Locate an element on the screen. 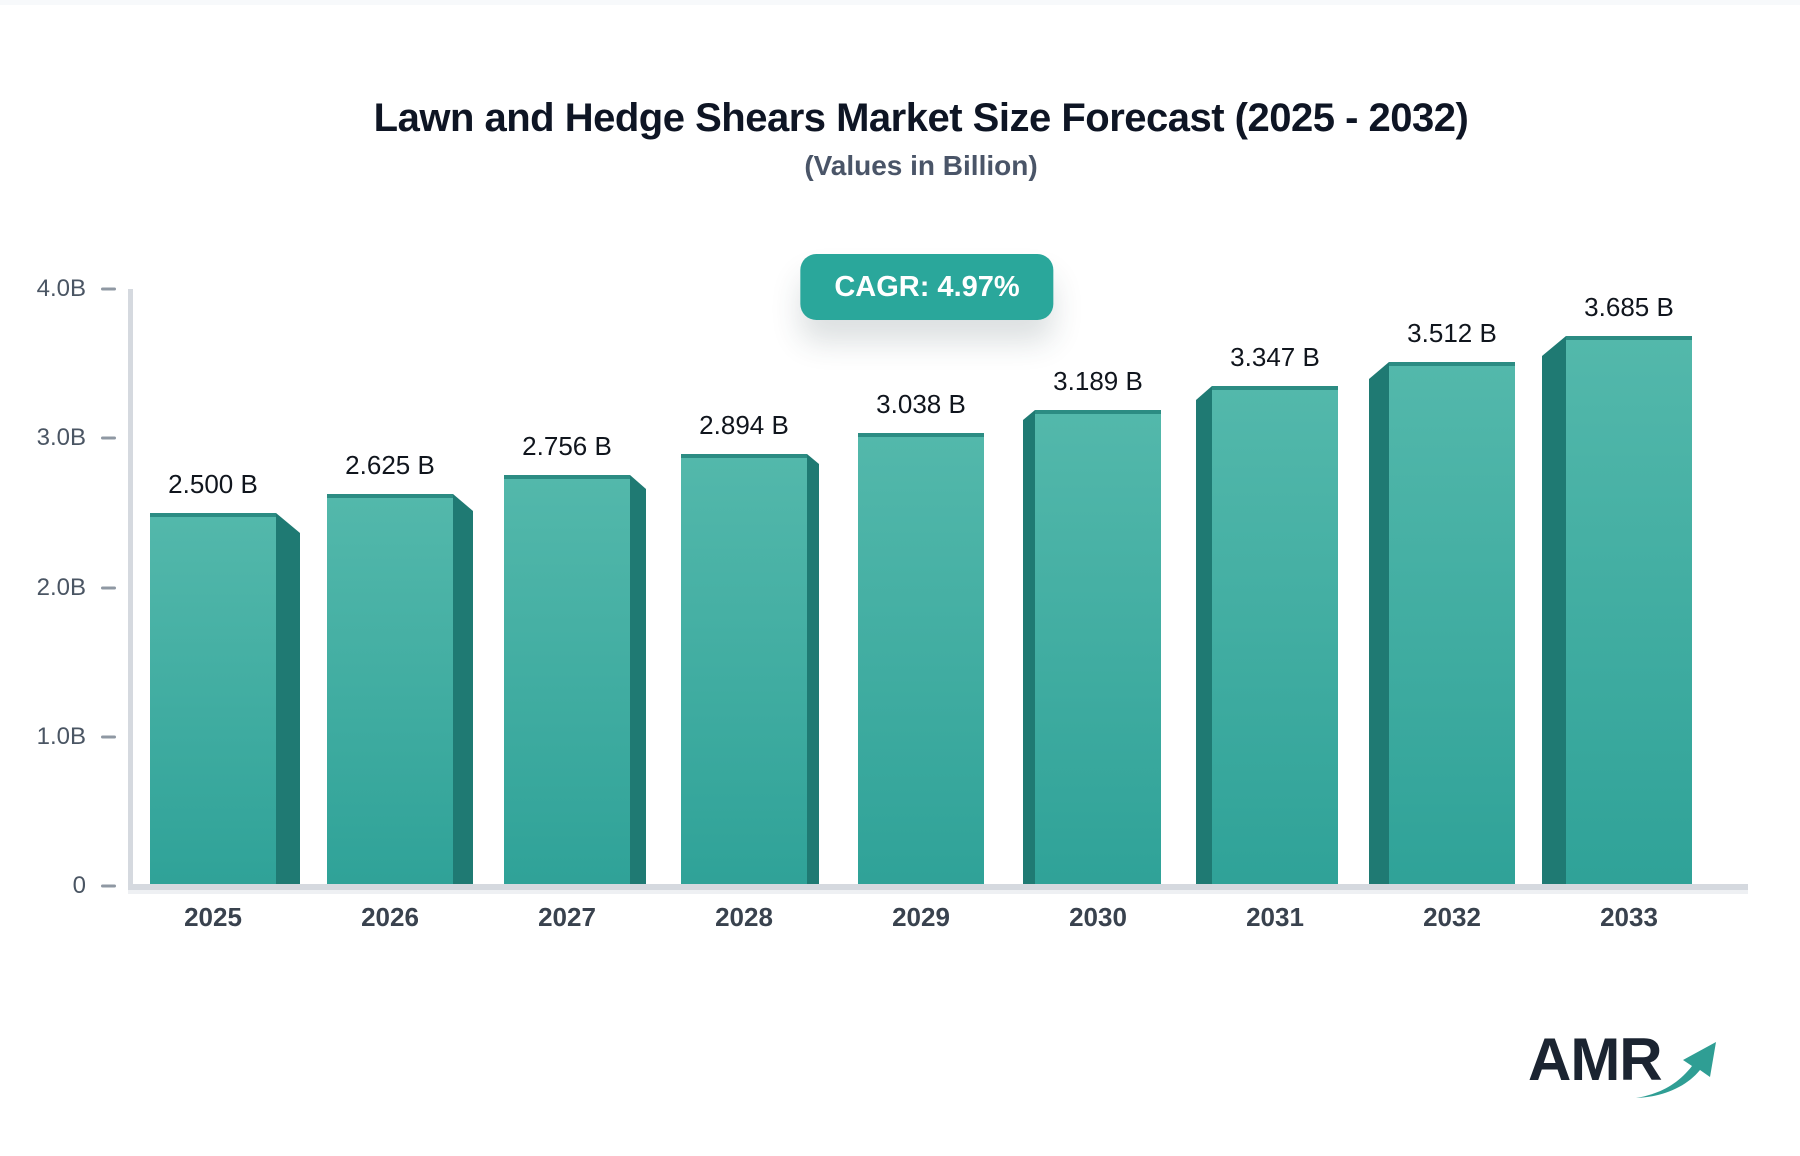  cagr-badge: CAGR: 4.97% is located at coordinates (927, 287).